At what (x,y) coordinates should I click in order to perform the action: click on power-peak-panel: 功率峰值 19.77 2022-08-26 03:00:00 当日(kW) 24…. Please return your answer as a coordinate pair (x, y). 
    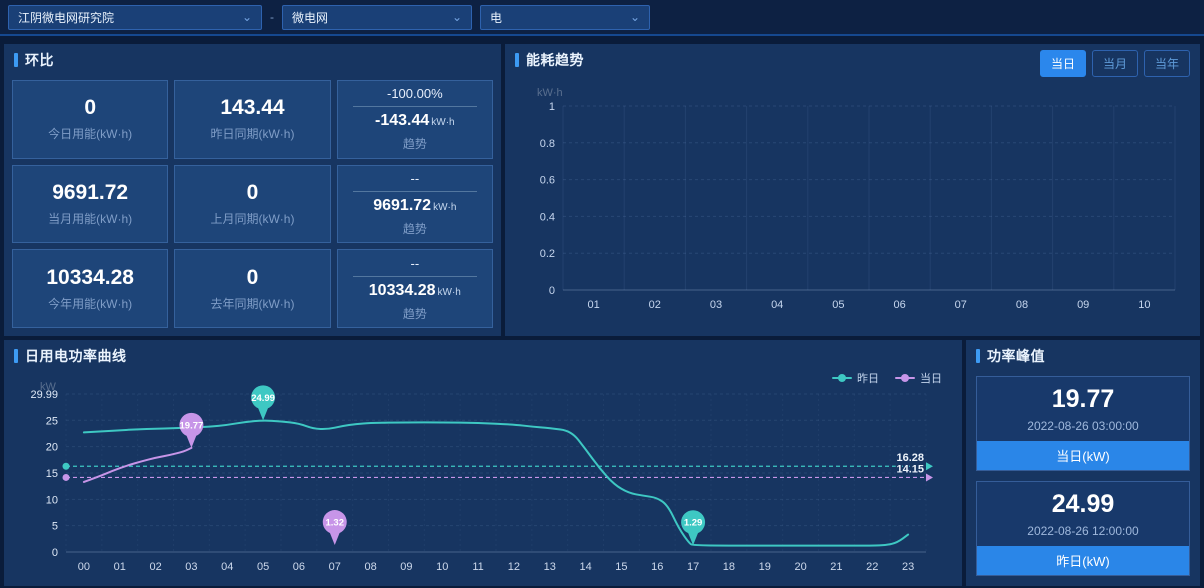
    Looking at the image, I should click on (1083, 463).